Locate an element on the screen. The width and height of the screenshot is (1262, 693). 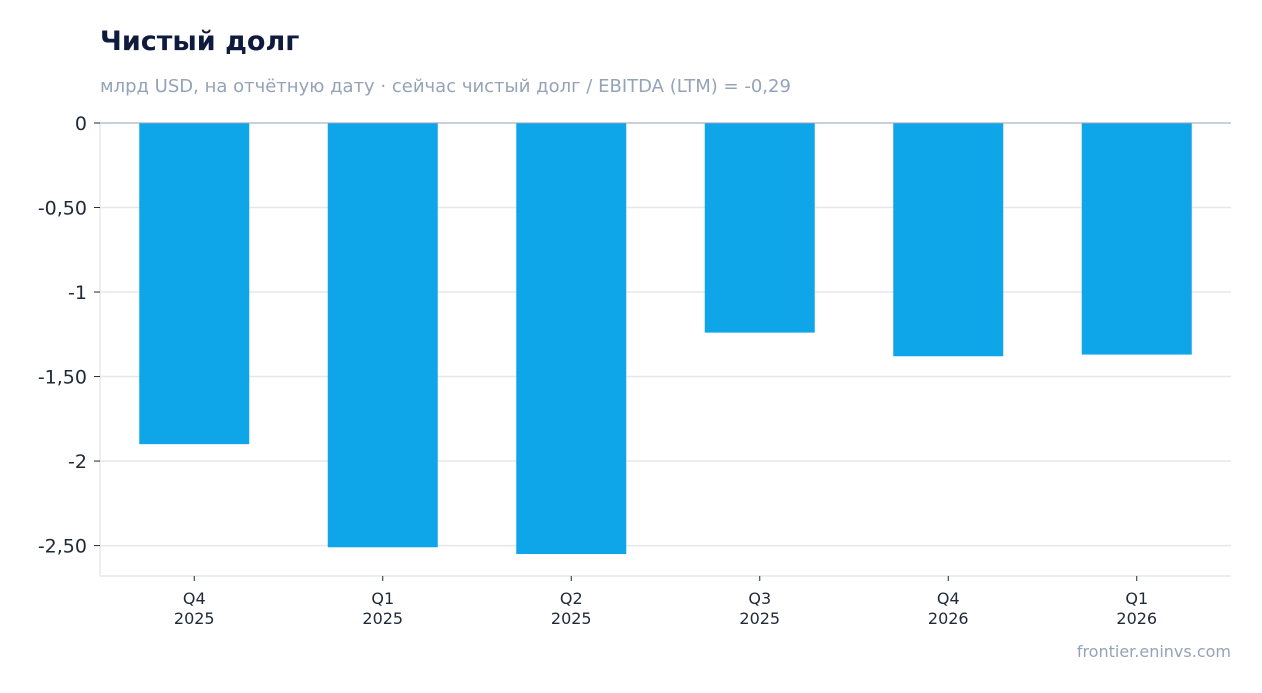
y-tick-label: -1 is located at coordinates (77, 293).